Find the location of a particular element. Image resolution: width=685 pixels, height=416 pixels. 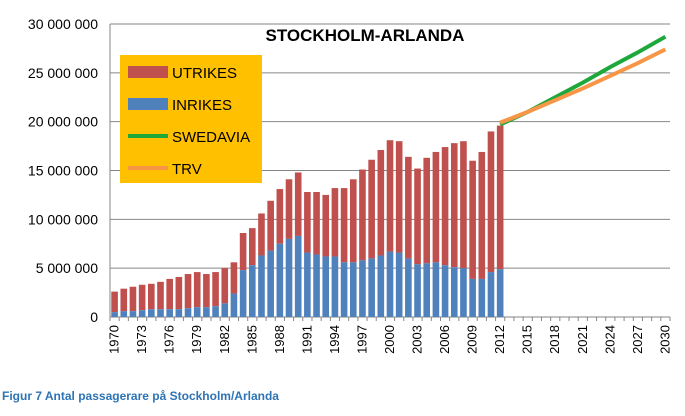

x-tick-label: 1997 is located at coordinates (361, 339).